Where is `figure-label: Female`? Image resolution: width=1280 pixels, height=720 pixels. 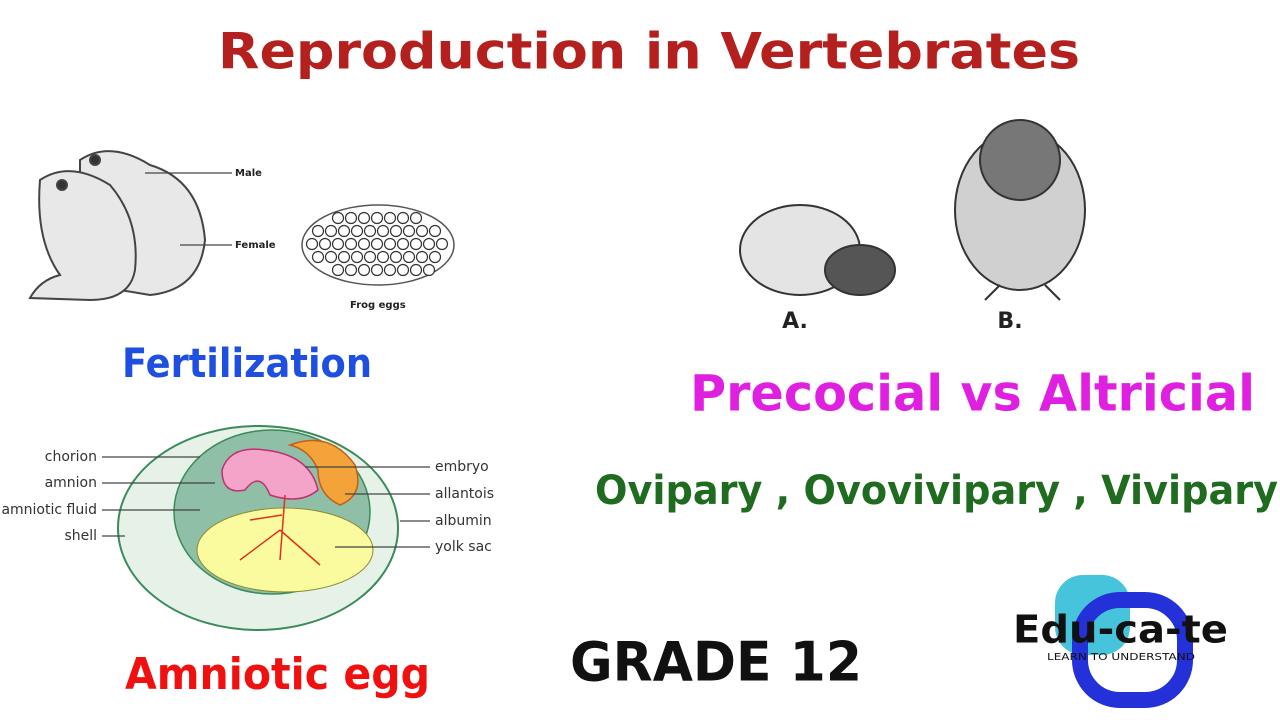 figure-label: Female is located at coordinates (255, 245).